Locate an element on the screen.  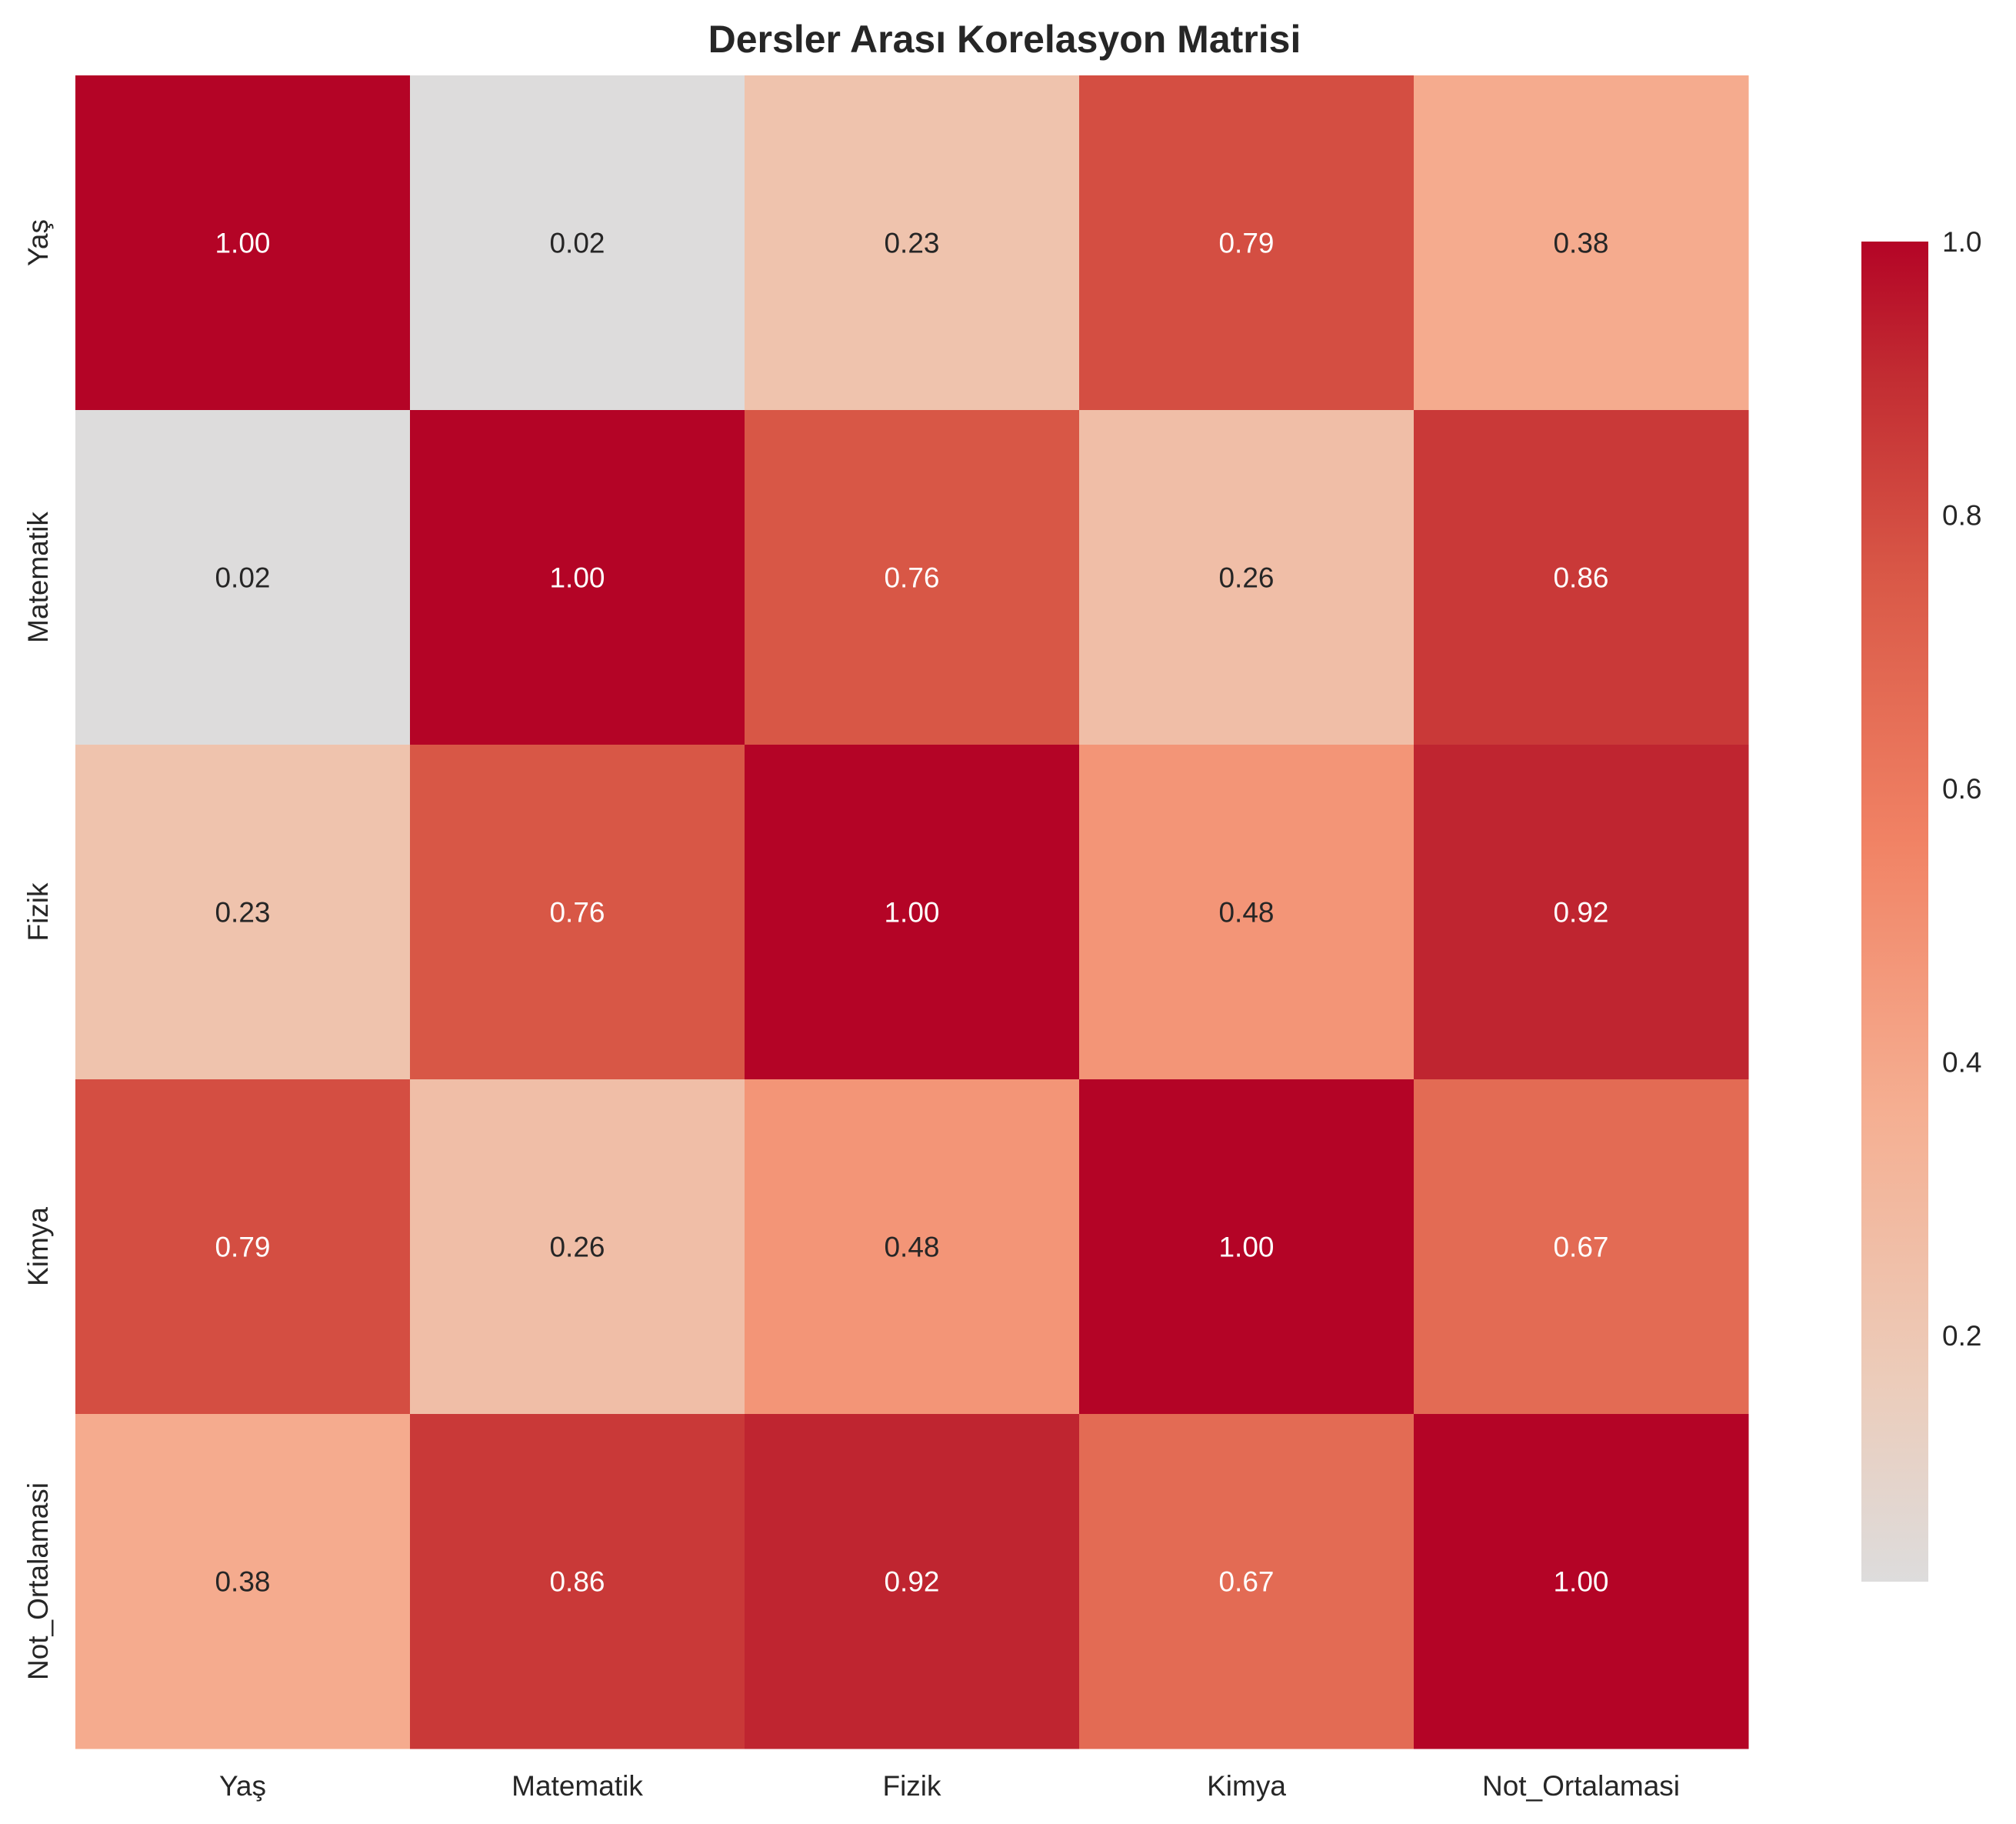
x-tick-label-matematik: Matematik is located at coordinates (577, 1786).